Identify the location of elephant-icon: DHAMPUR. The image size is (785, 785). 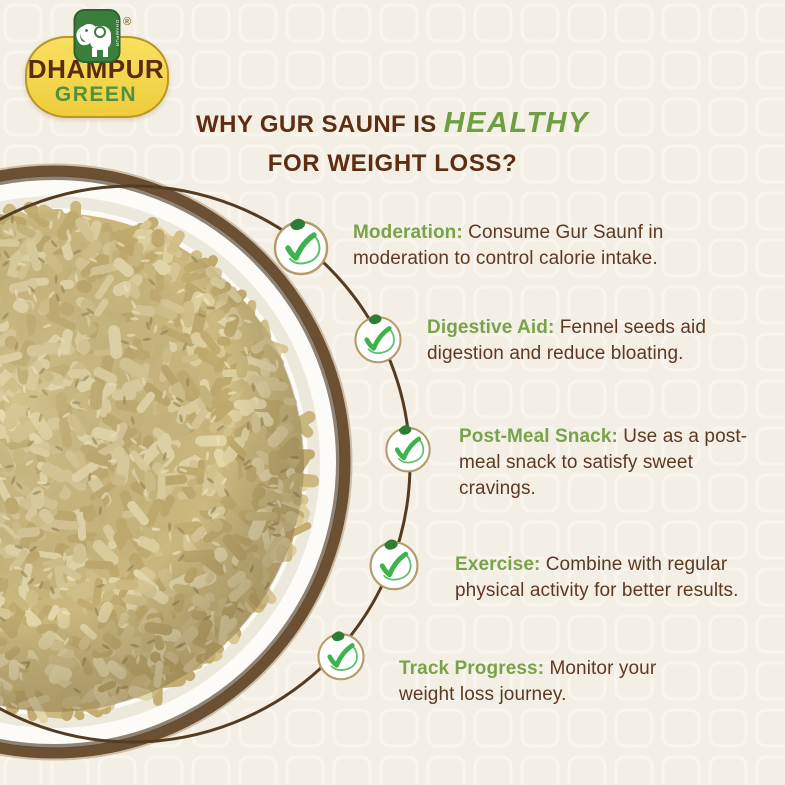
(97, 36).